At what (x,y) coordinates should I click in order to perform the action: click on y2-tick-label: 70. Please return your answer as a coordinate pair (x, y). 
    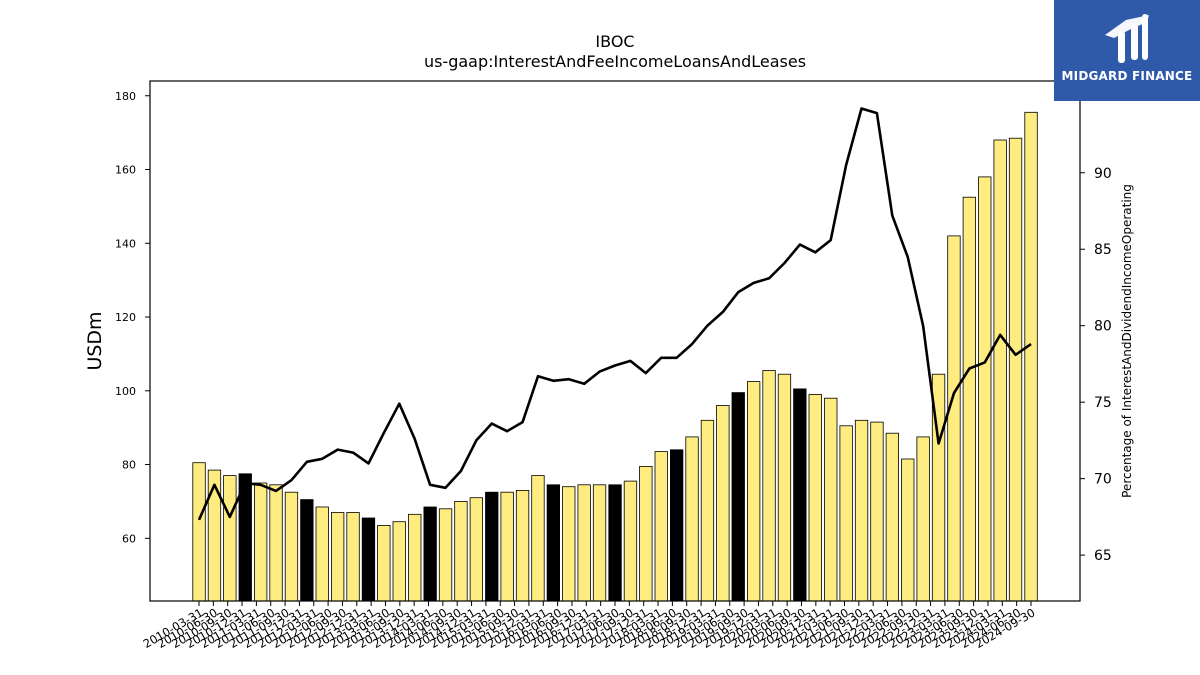
    Looking at the image, I should click on (1103, 480).